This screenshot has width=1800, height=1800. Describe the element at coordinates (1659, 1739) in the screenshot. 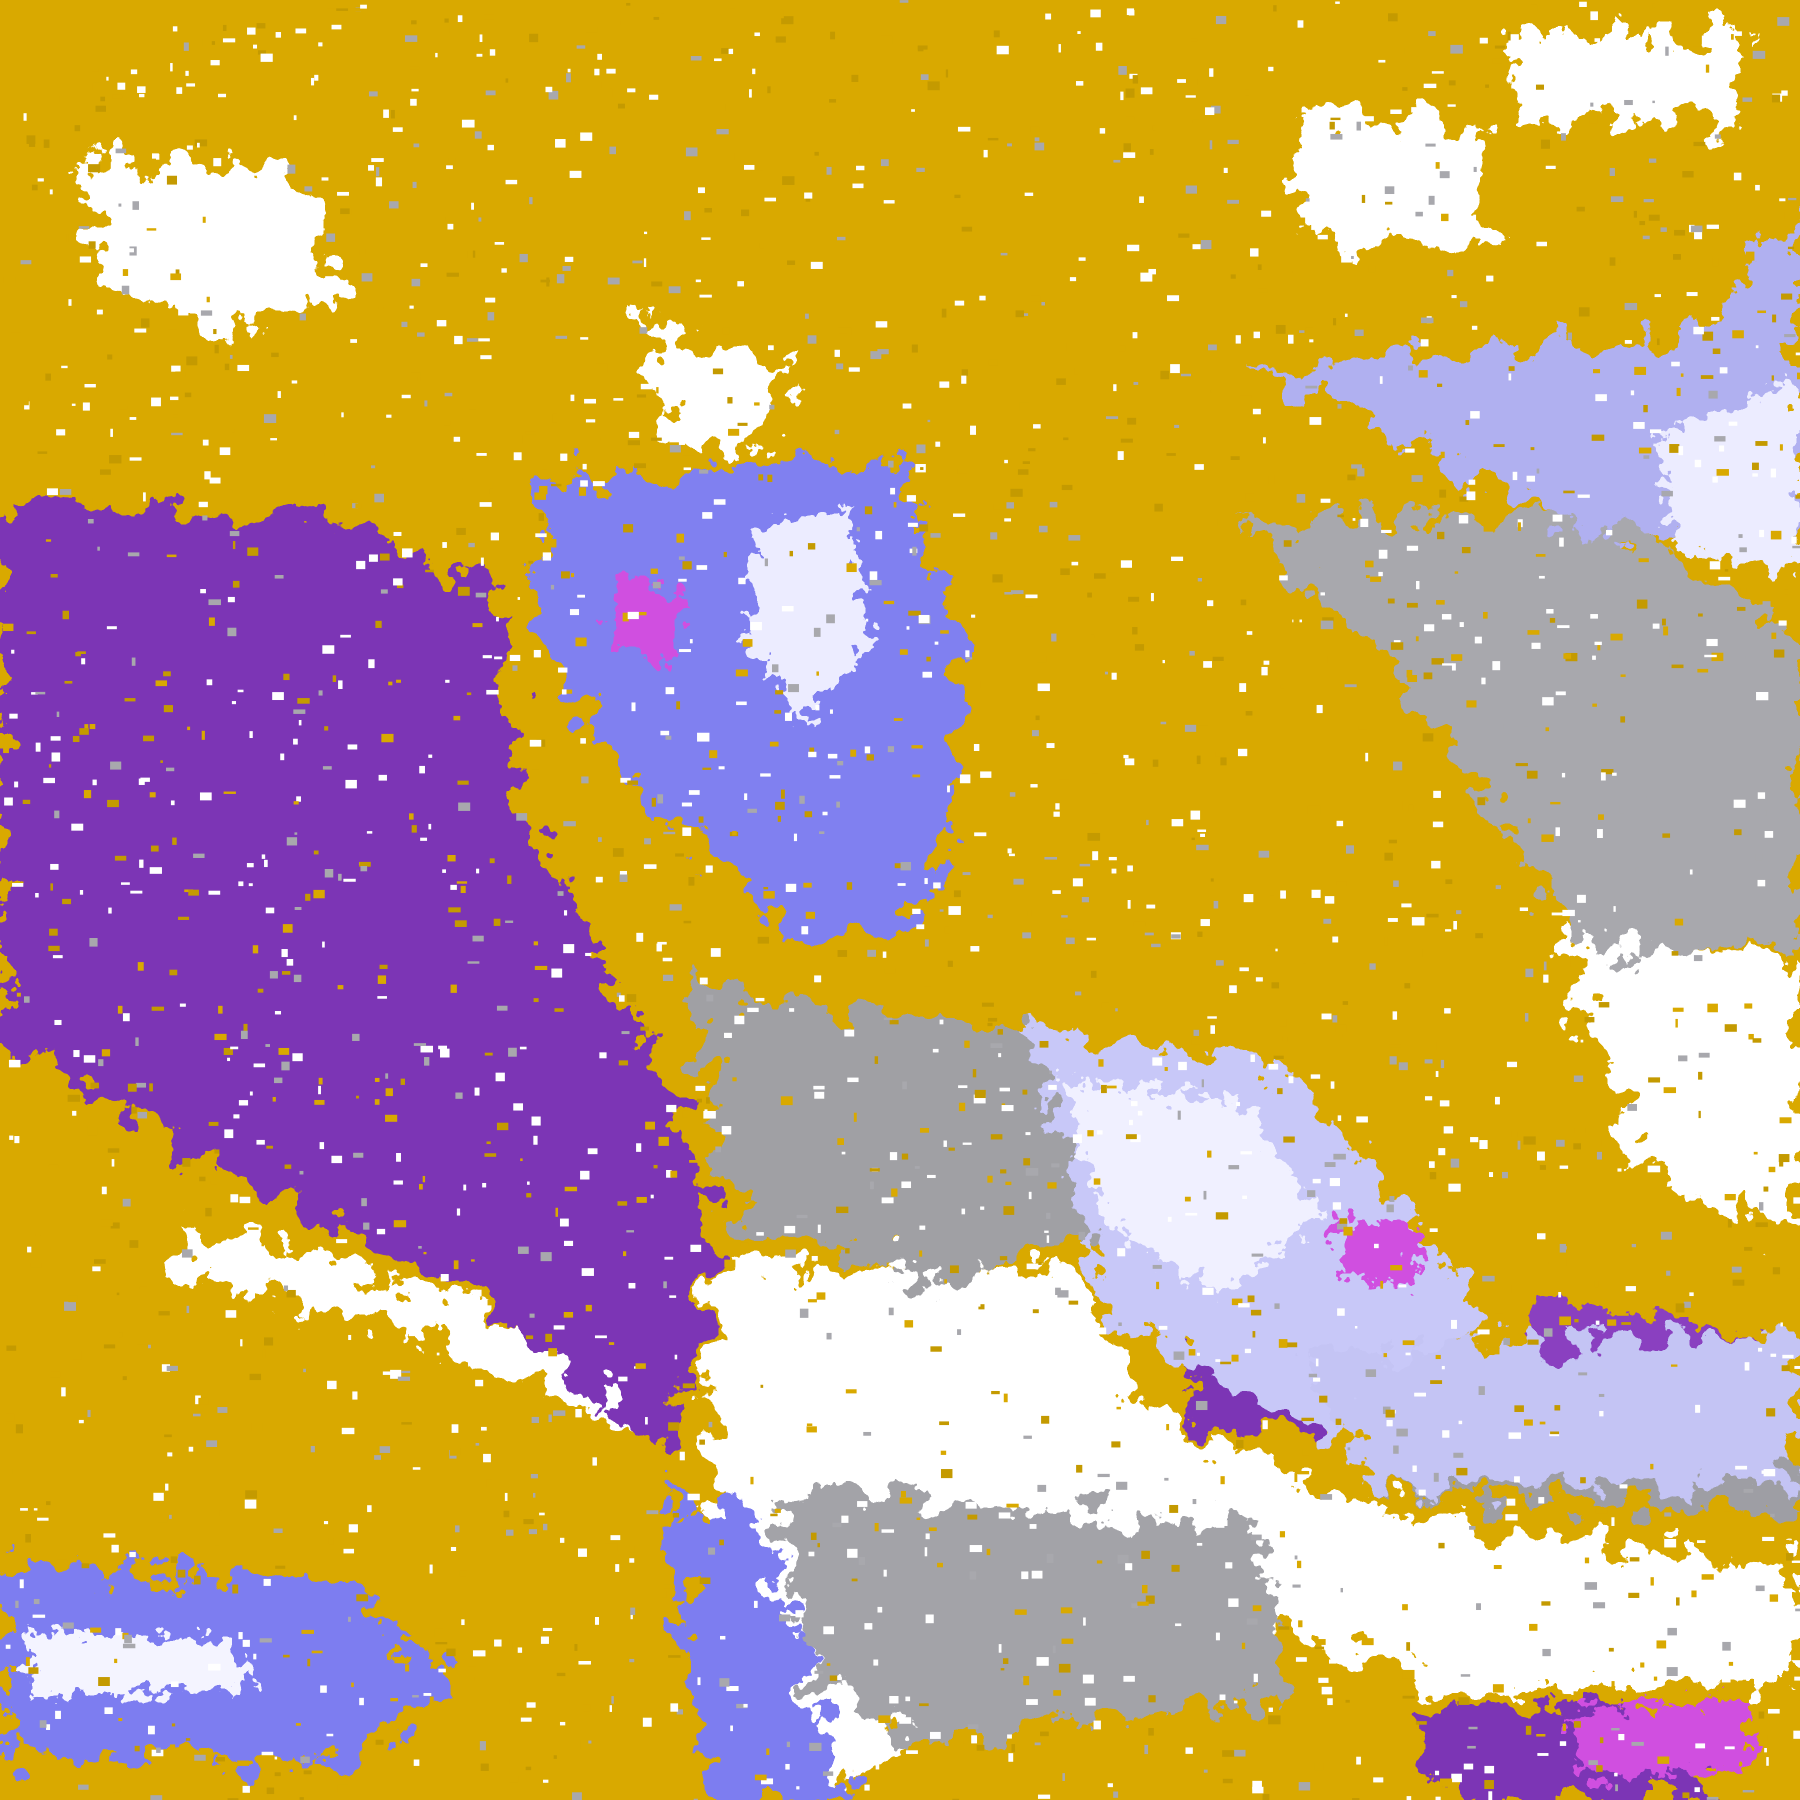

I see `magenta-patch` at that location.